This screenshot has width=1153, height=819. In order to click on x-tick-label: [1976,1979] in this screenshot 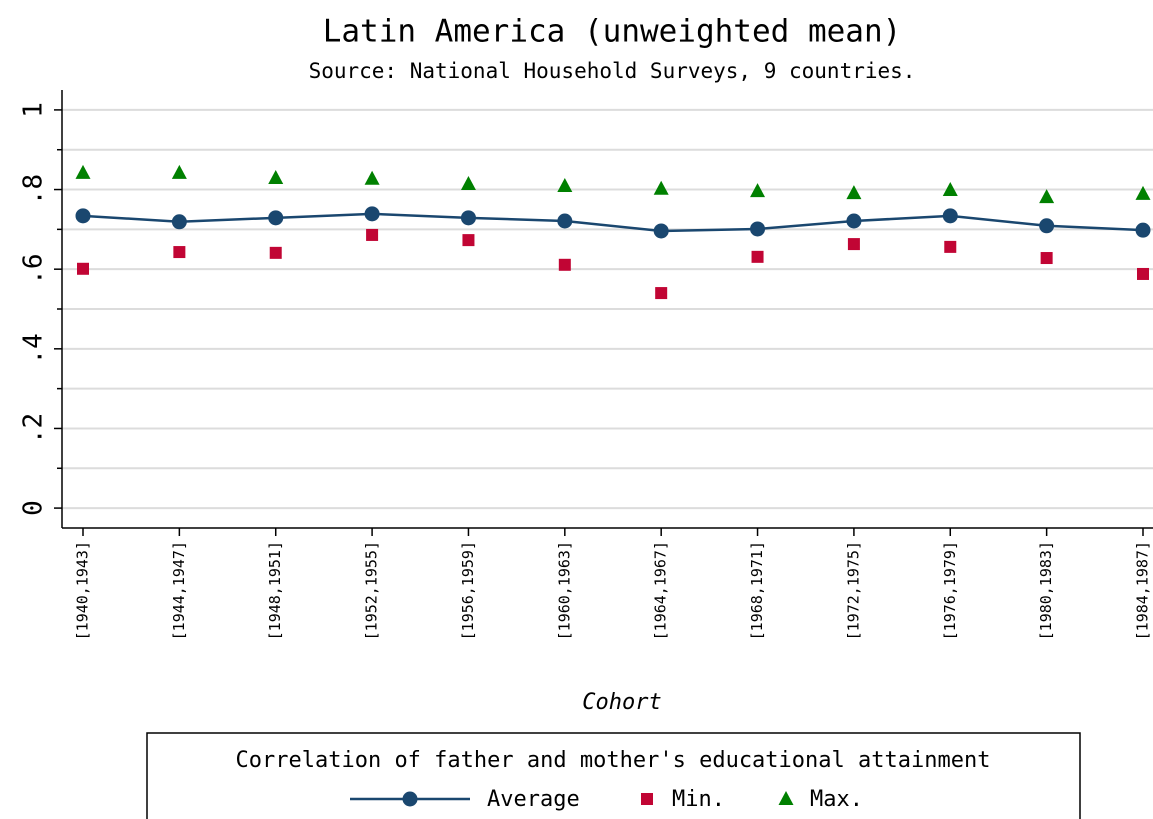, I will do `click(950, 590)`.